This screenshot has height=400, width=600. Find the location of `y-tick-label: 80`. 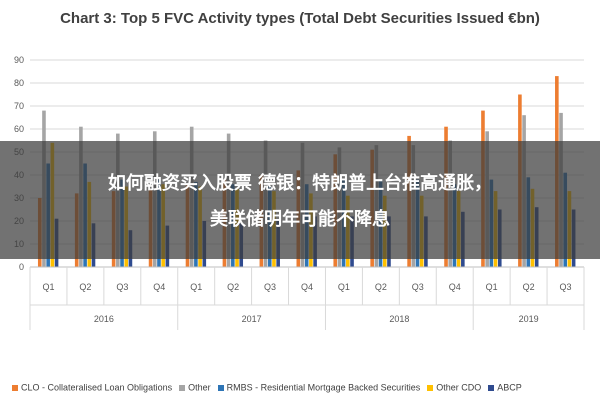

y-tick-label: 80 is located at coordinates (19, 83).